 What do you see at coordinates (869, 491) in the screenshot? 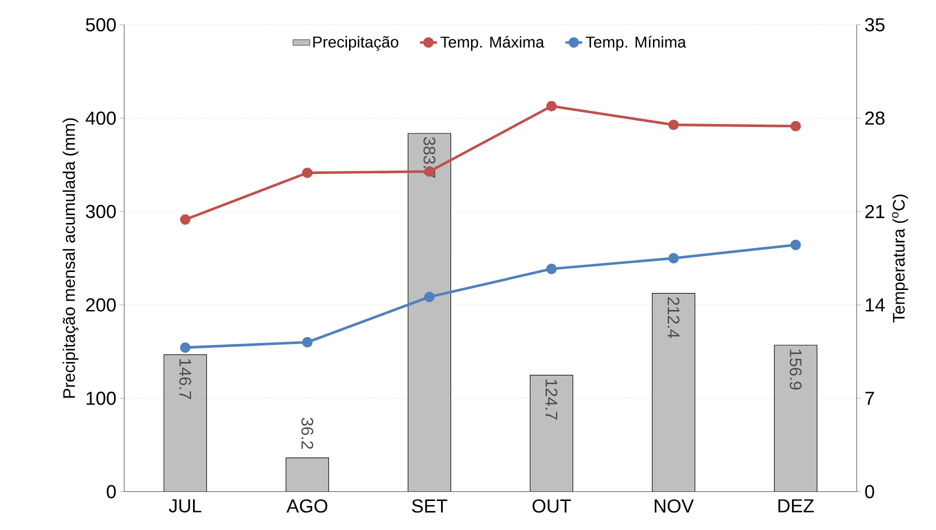
I see `y2-tick-label: 0` at bounding box center [869, 491].